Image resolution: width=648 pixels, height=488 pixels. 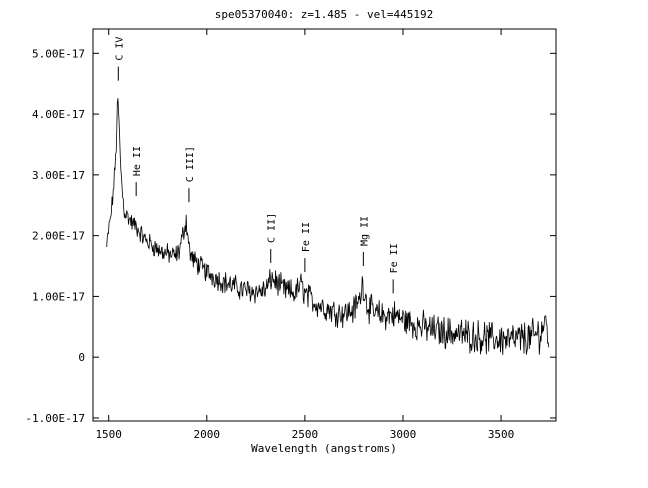 What do you see at coordinates (119, 49) in the screenshot?
I see `annotation-label: C IV` at bounding box center [119, 49].